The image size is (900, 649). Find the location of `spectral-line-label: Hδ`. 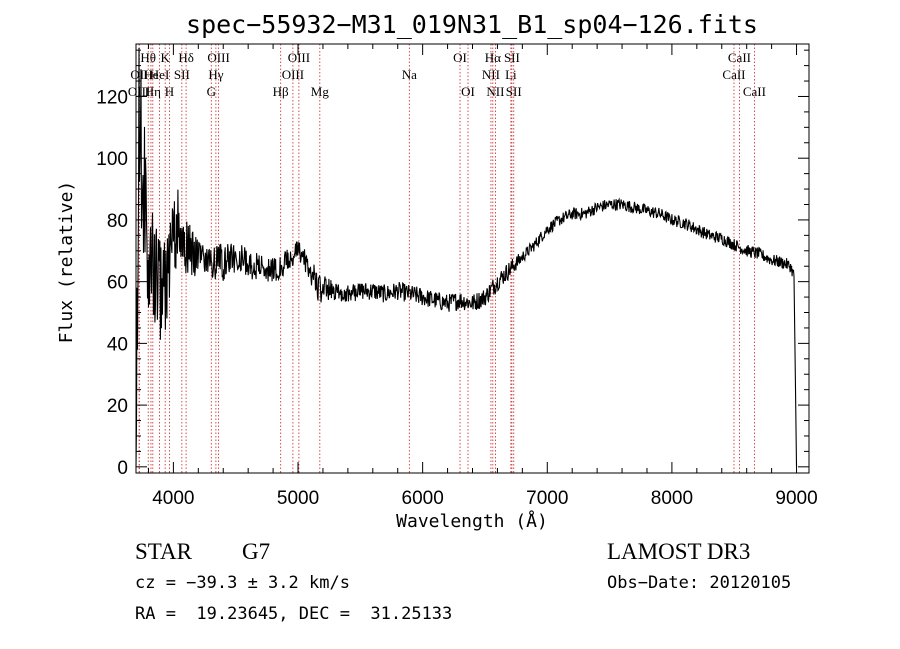

spectral-line-label: Hδ is located at coordinates (186, 57).